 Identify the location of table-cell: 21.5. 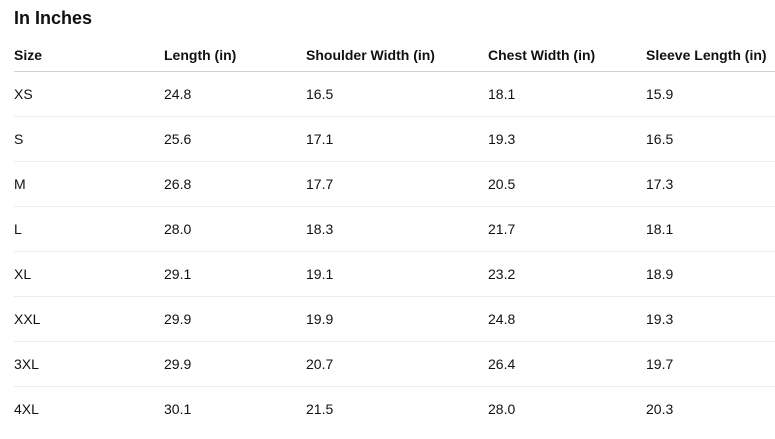
(320, 409).